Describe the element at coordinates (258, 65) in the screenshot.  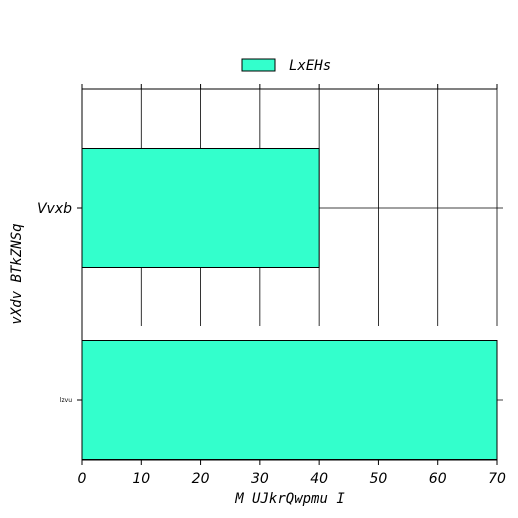
I see `legend-swatch` at that location.